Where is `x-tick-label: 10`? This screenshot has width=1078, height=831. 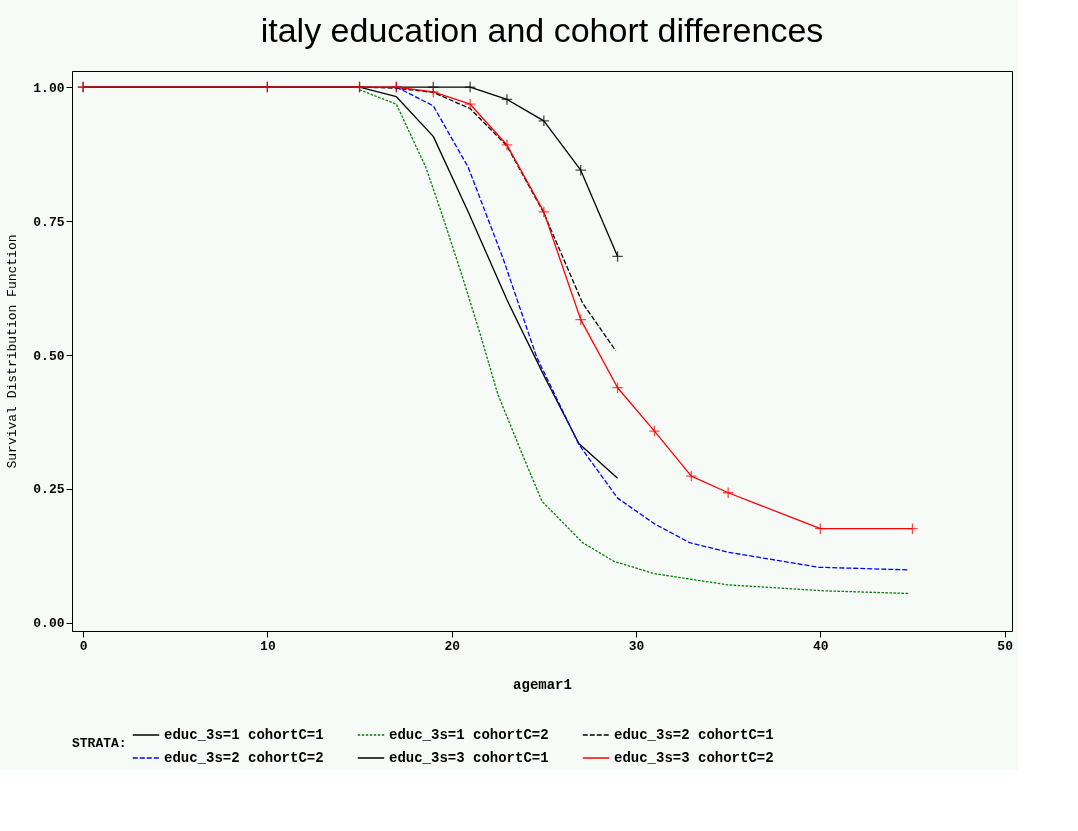 x-tick-label: 10 is located at coordinates (268, 646).